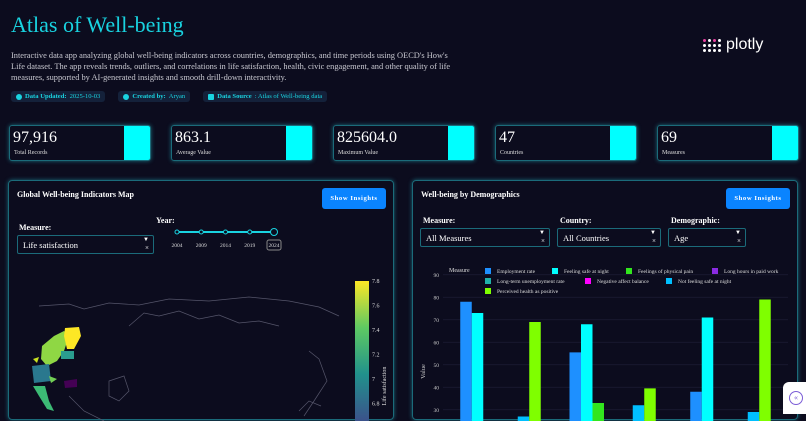 The height and width of the screenshot is (421, 806). Describe the element at coordinates (705, 281) in the screenshot. I see `legend-item: Not feeling safe at night` at that location.